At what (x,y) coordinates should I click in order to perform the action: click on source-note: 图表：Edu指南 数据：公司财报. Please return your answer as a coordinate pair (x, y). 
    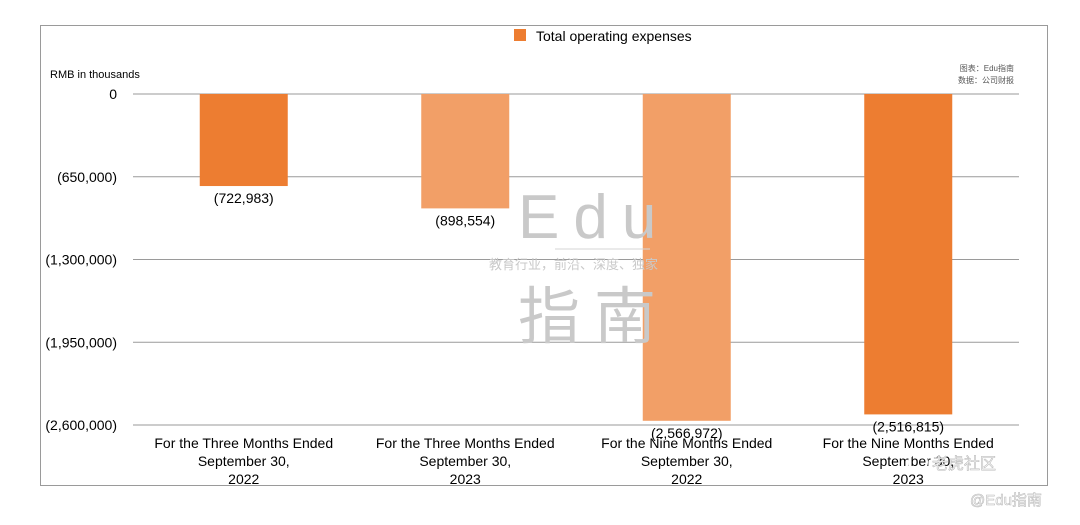
    Looking at the image, I should click on (986, 74).